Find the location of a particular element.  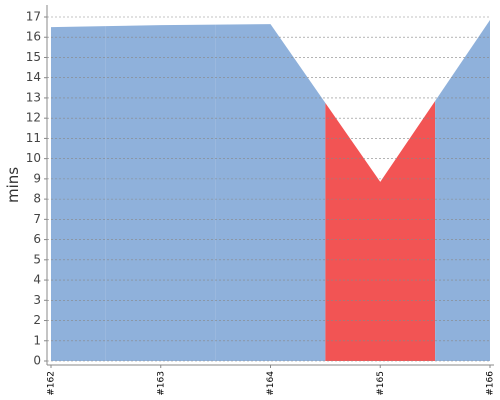

y-tick-label: 8 is located at coordinates (37, 199).